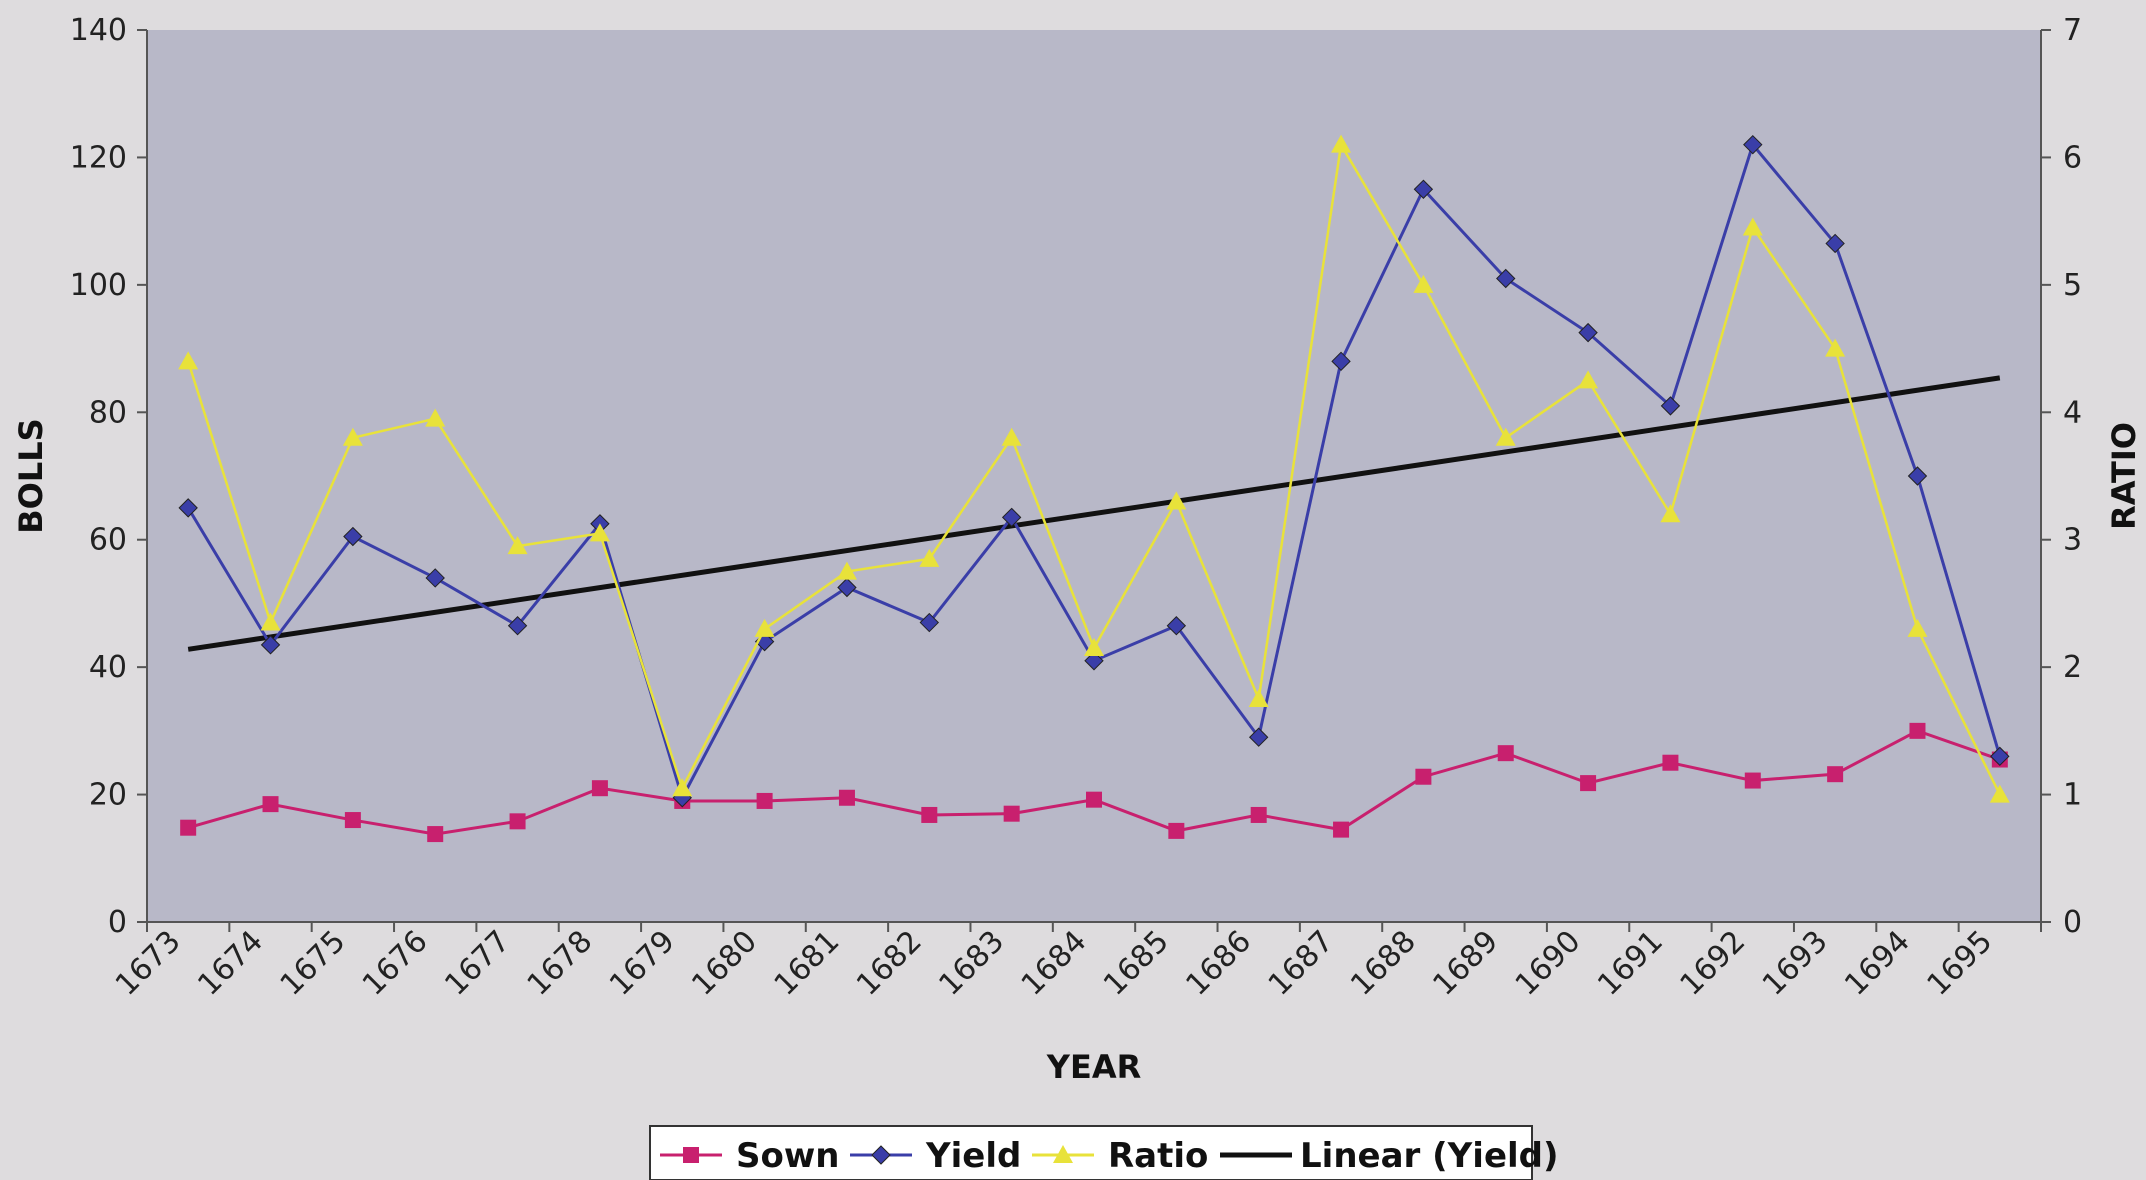 The height and width of the screenshot is (1180, 2146). Describe the element at coordinates (98, 157) in the screenshot. I see `y-tick-label: 120` at that location.